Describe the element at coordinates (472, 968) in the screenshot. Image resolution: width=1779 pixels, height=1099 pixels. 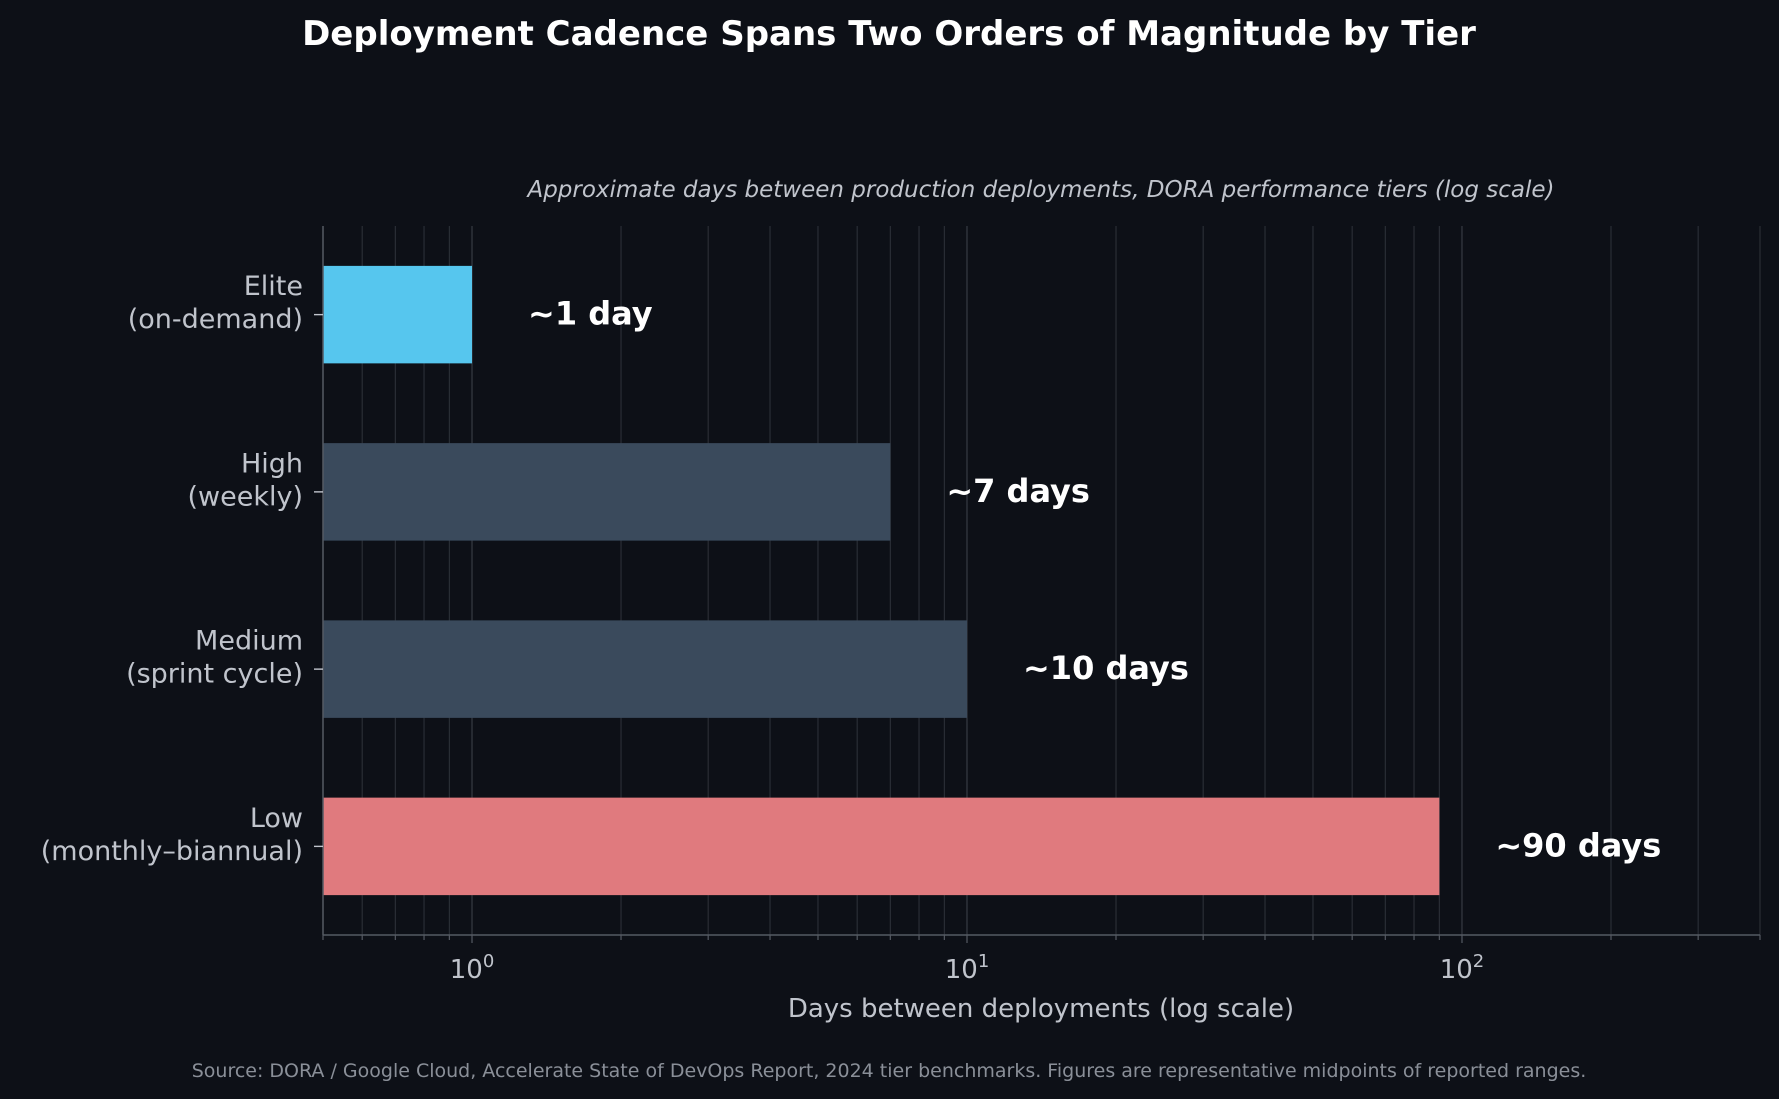
I see `x-tick-label: 100` at that location.